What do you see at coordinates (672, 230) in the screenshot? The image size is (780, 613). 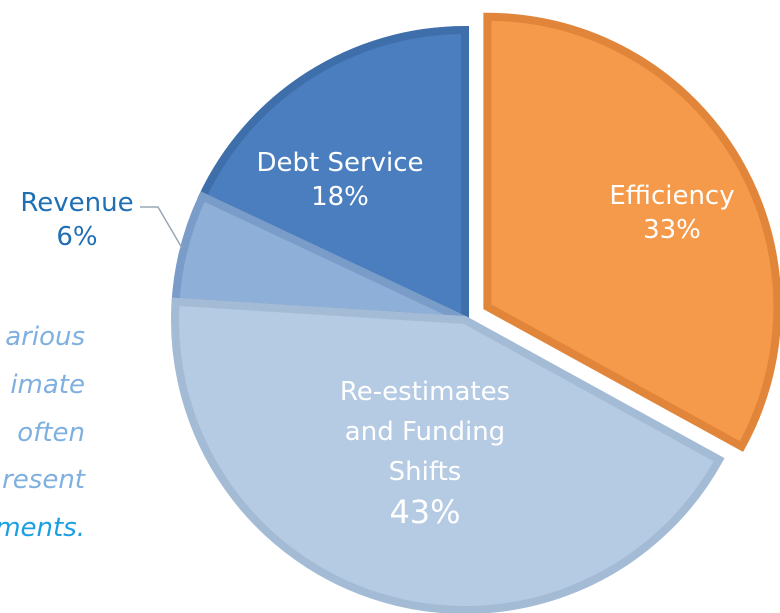 I see `value-label: 33%` at bounding box center [672, 230].